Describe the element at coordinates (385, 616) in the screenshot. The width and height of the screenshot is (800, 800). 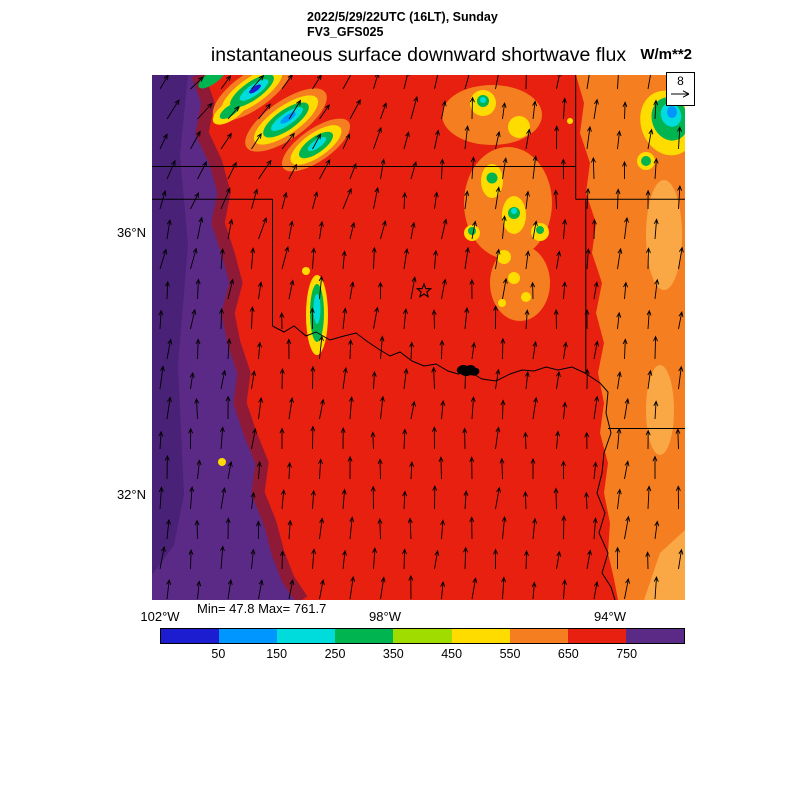
I see `lon-tick-label: 98°W` at that location.